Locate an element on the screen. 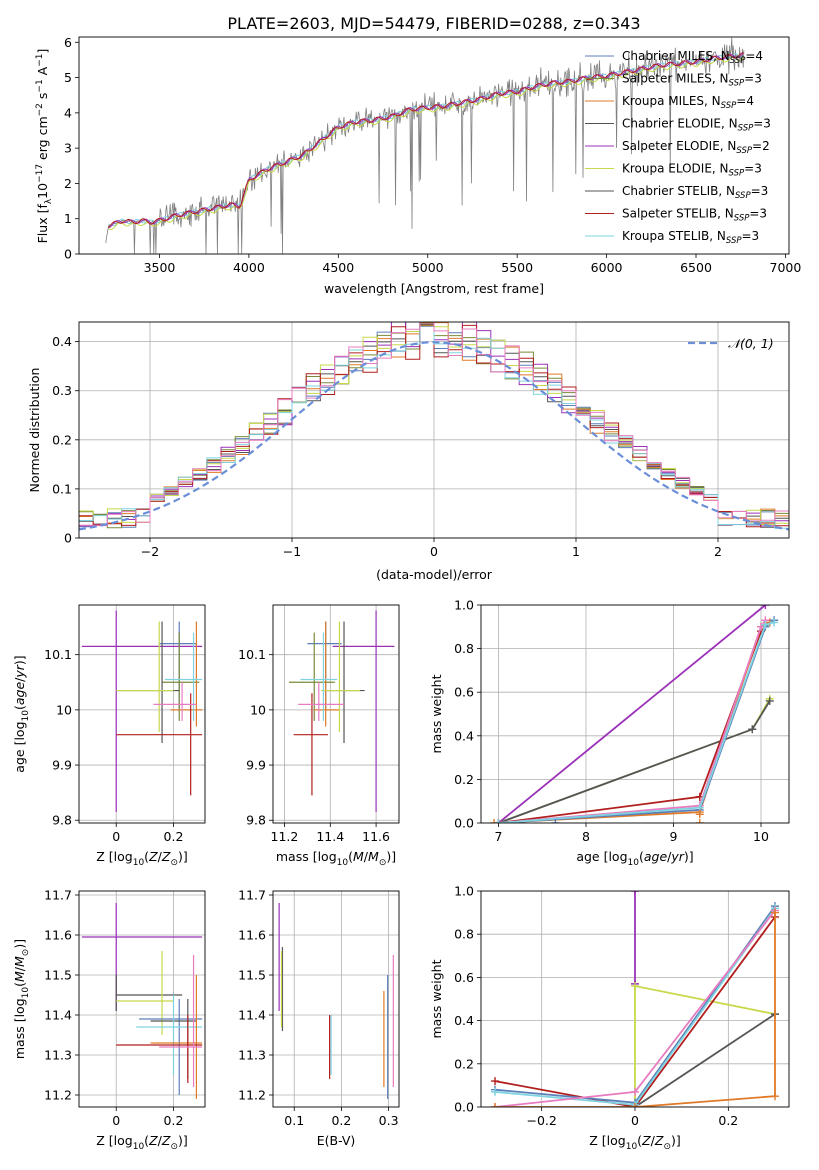  x-tick-label: 8 is located at coordinates (586, 836).